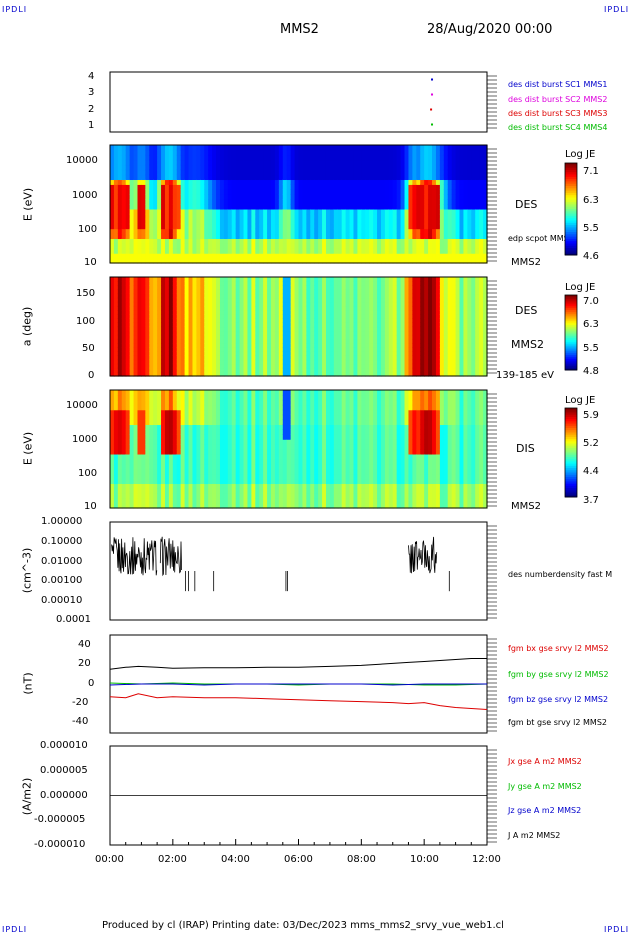 This screenshot has width=630, height=934. Describe the element at coordinates (591, 301) in the screenshot. I see `des-pitch-cbar-tick-0: 7.0` at that location.